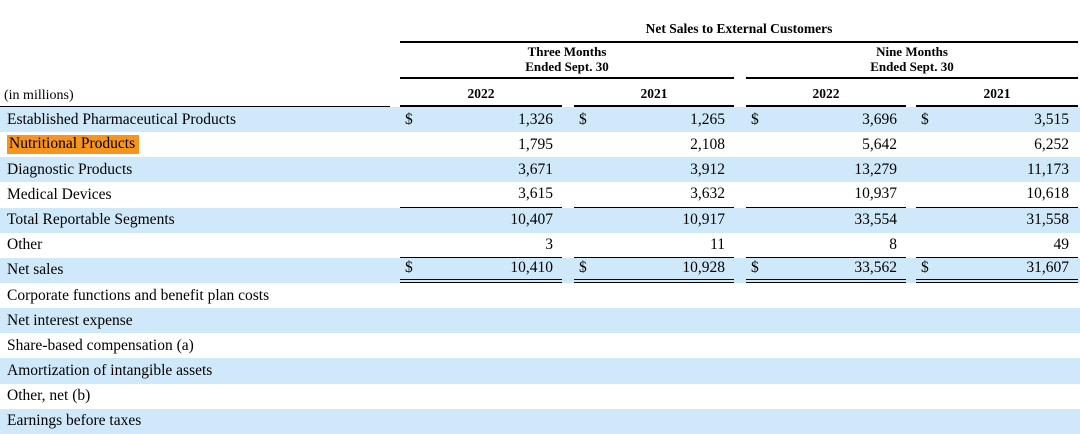 The image size is (1080, 434). Describe the element at coordinates (35, 270) in the screenshot. I see `row-label: Net sales` at that location.